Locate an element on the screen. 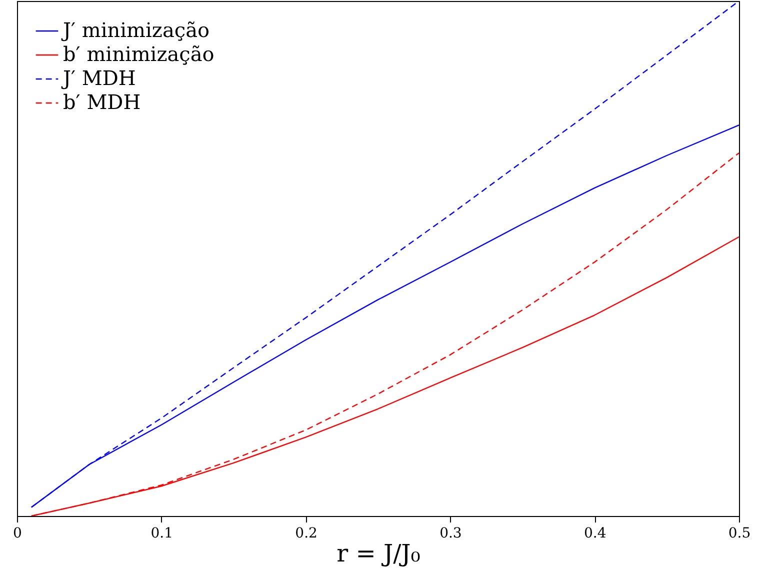  x-tick-label: 0.2 is located at coordinates (306, 534).